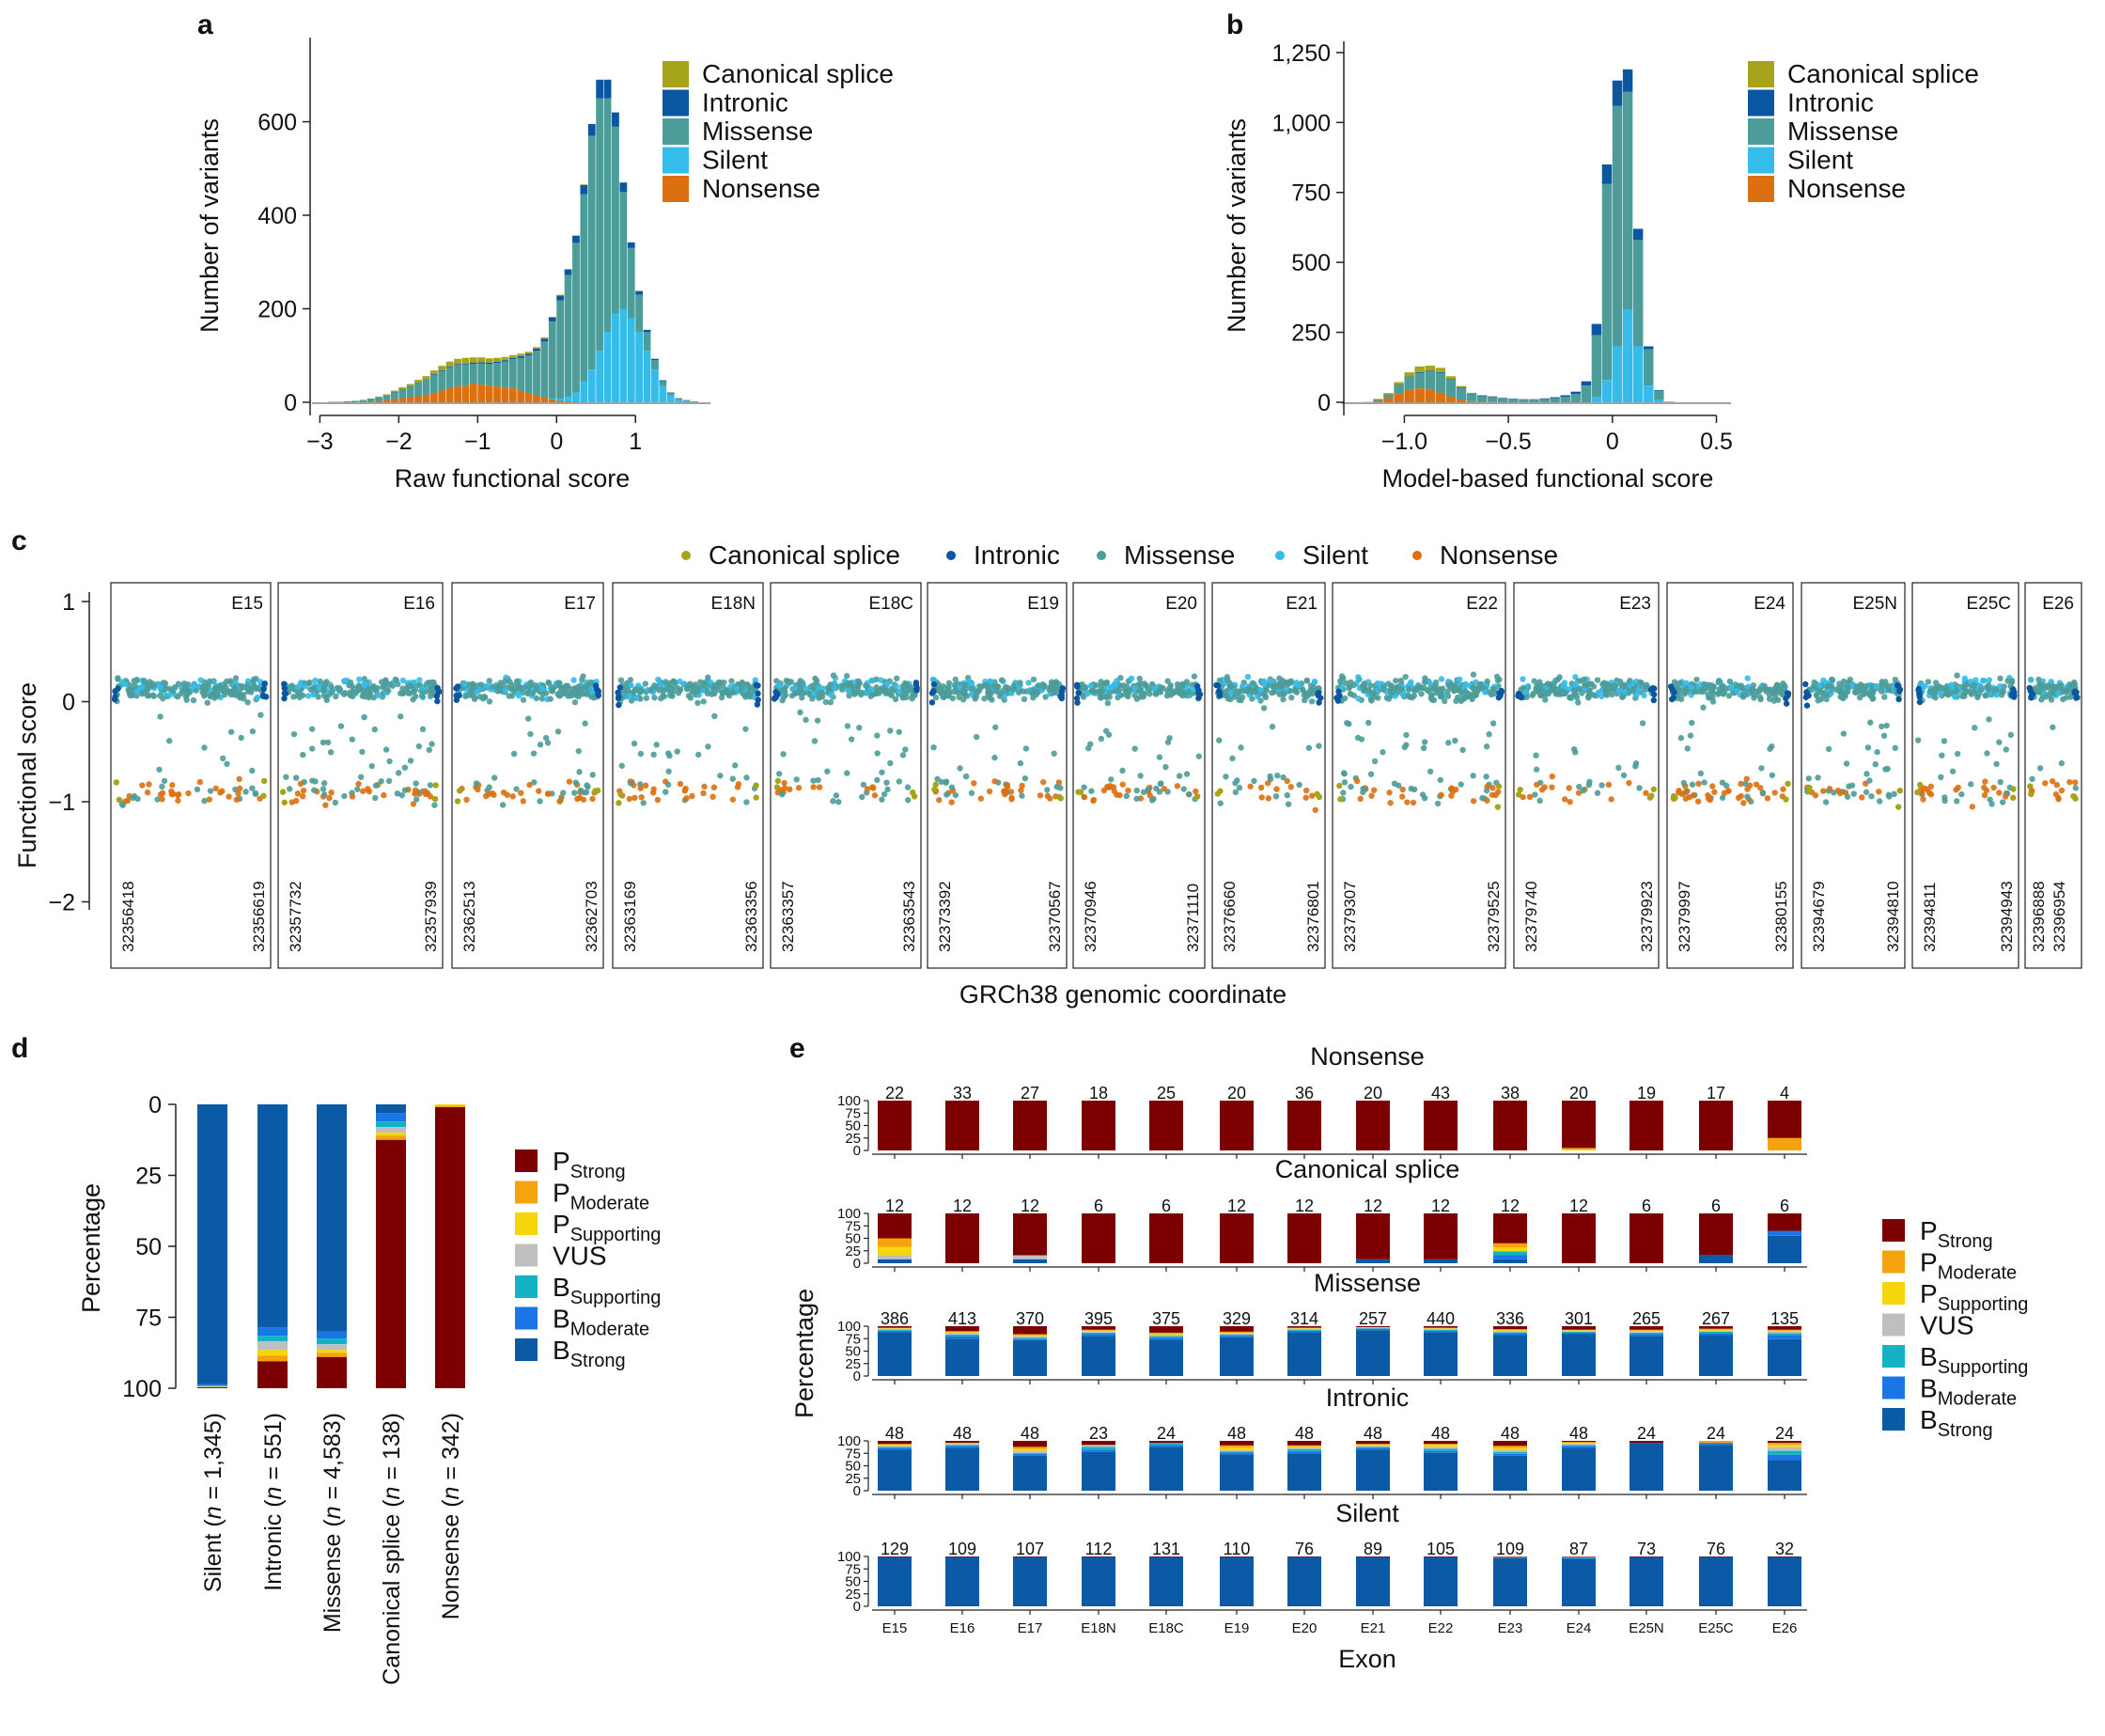 The width and height of the screenshot is (2105, 1736). Describe the element at coordinates (1304, 1446) in the screenshot. I see `bar-p-moderate-e20` at that location.